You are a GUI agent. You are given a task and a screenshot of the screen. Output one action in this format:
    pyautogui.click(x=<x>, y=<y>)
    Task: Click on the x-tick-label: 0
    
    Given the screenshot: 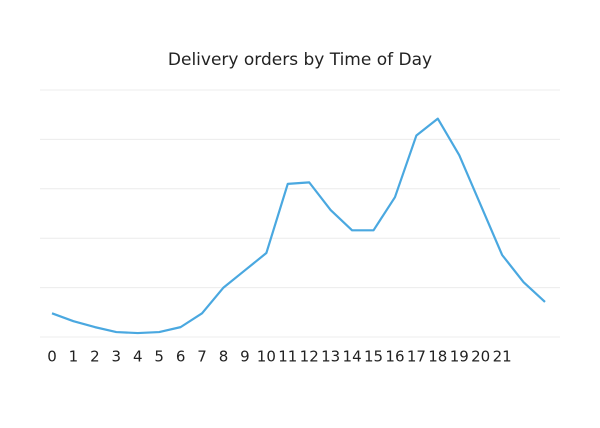 What is the action you would take?
    pyautogui.click(x=52, y=357)
    